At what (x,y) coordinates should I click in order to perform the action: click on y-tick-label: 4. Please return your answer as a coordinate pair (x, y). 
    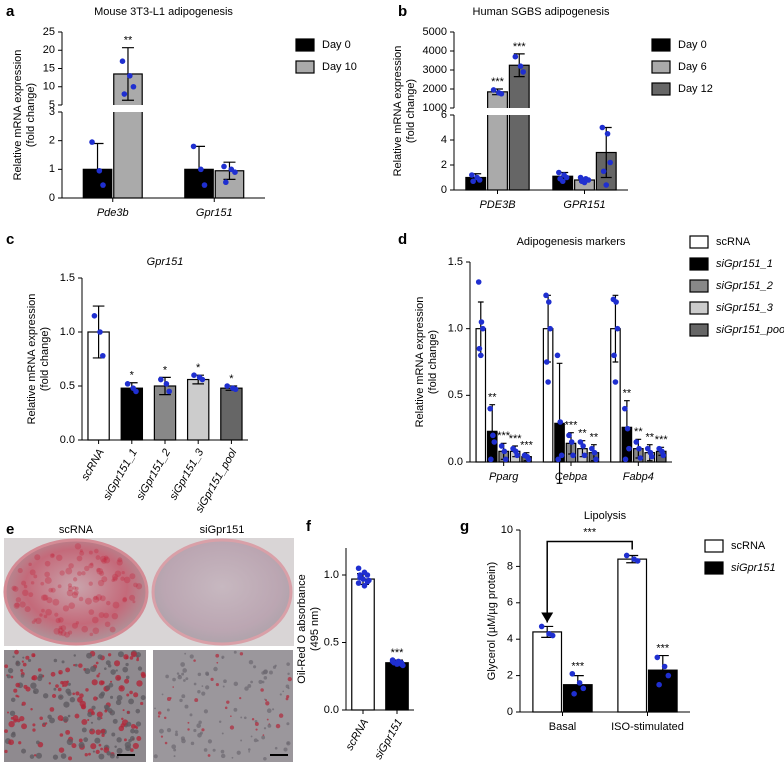
    Looking at the image, I should click on (510, 639).